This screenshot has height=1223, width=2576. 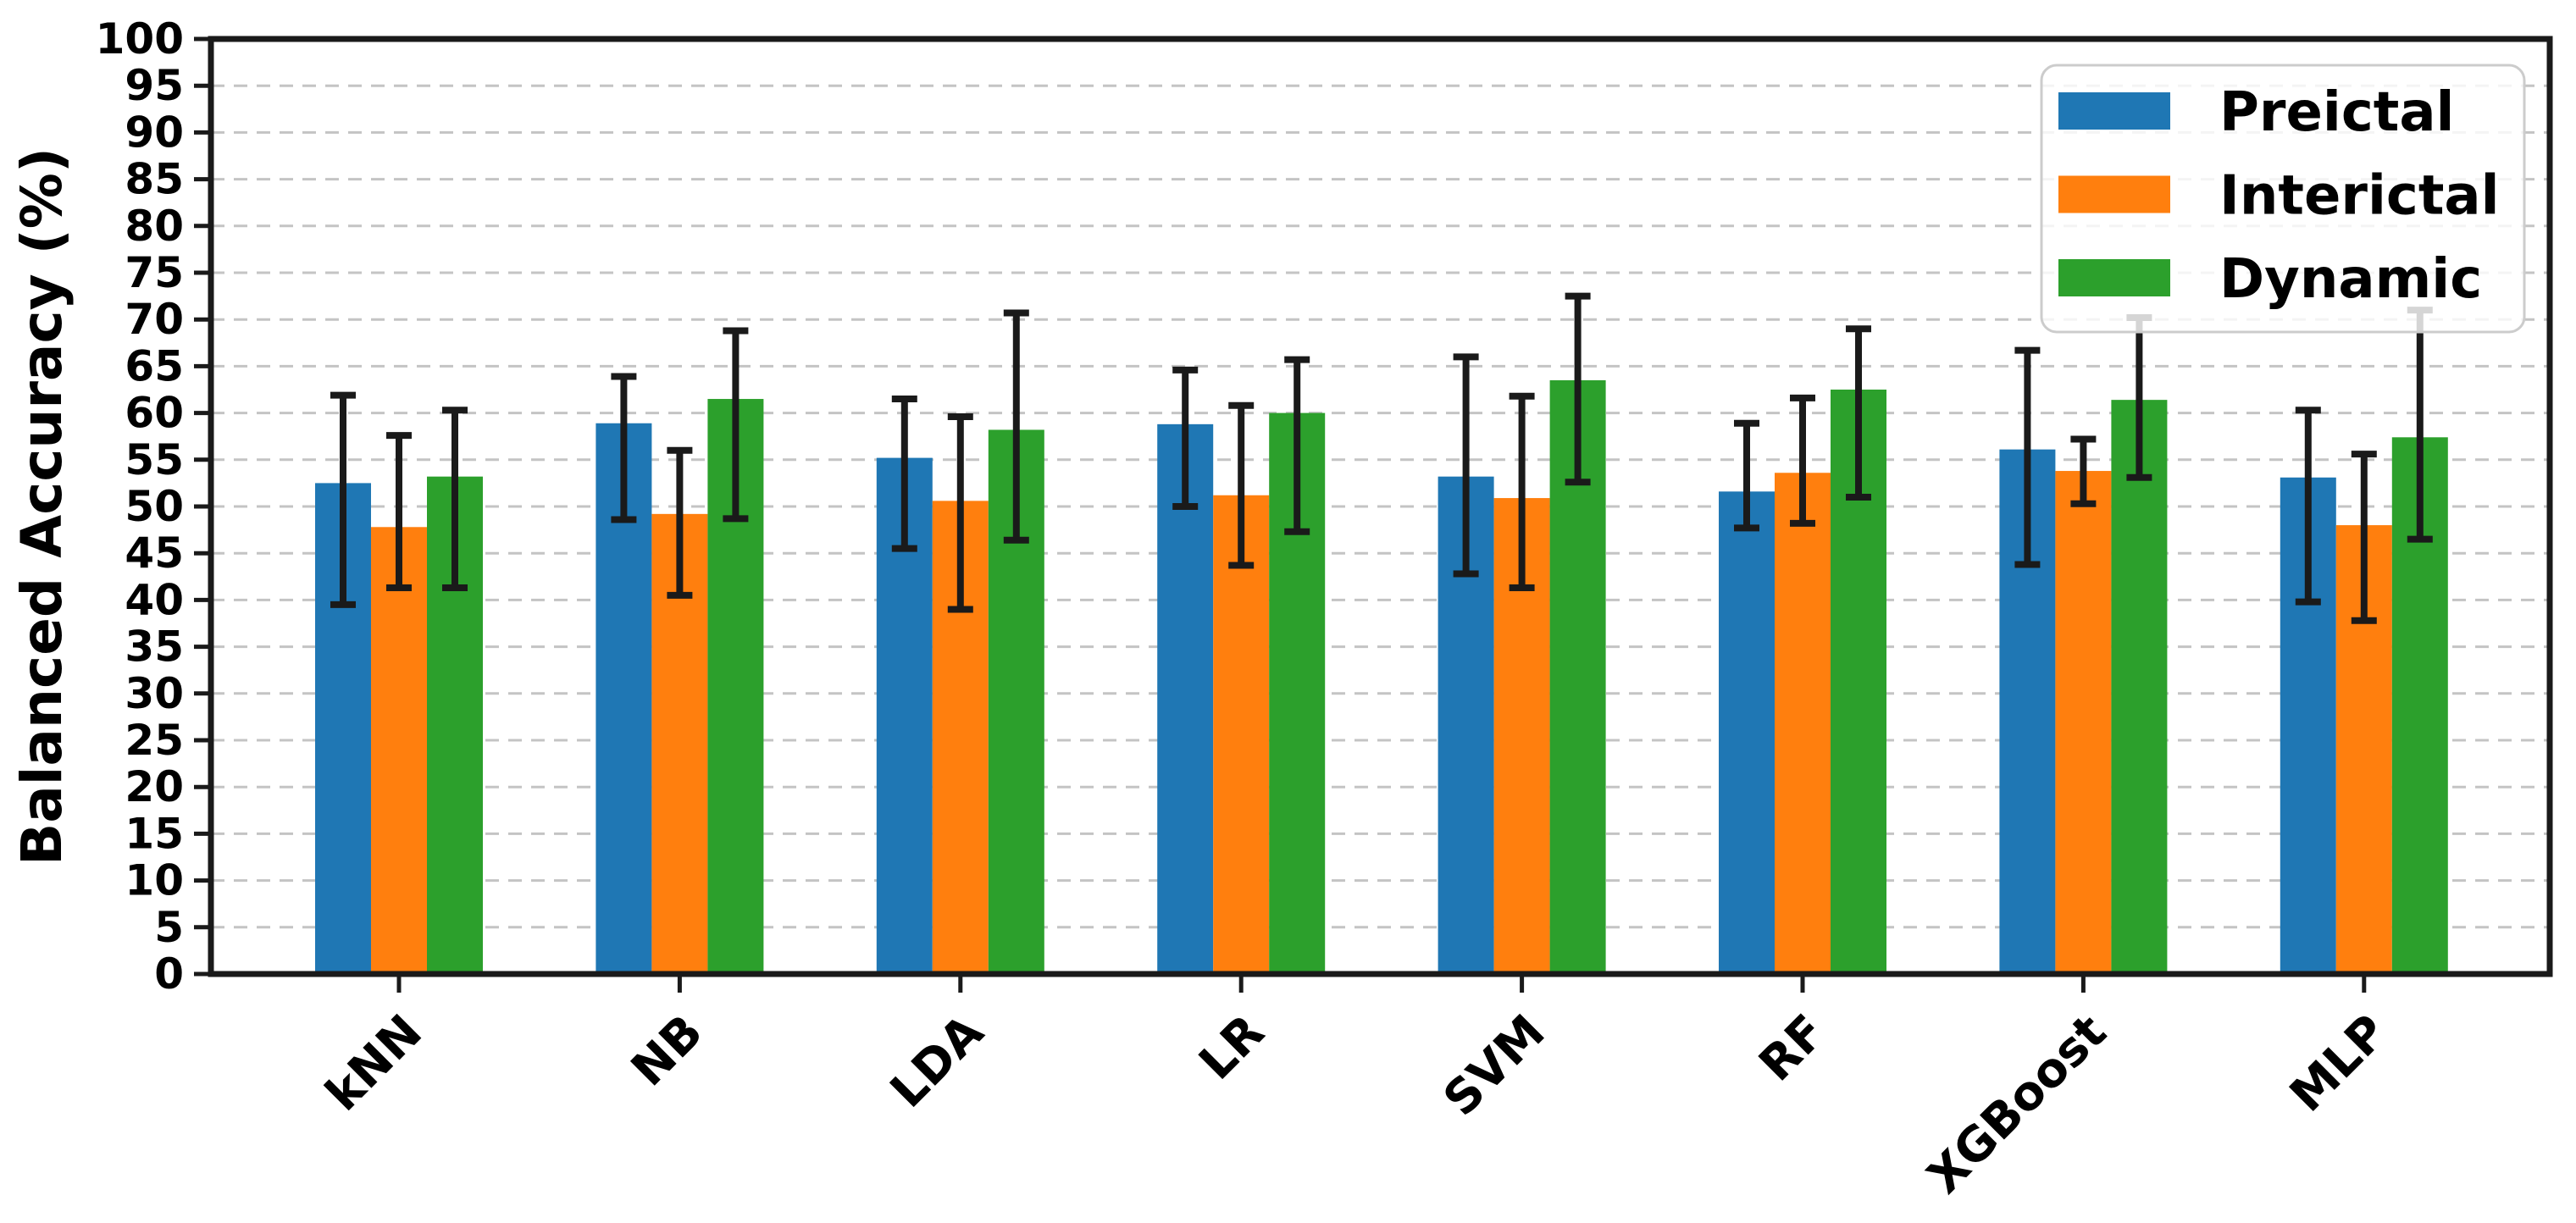 What do you see at coordinates (960, 513) in the screenshot?
I see `errorbar-interictal-lda` at bounding box center [960, 513].